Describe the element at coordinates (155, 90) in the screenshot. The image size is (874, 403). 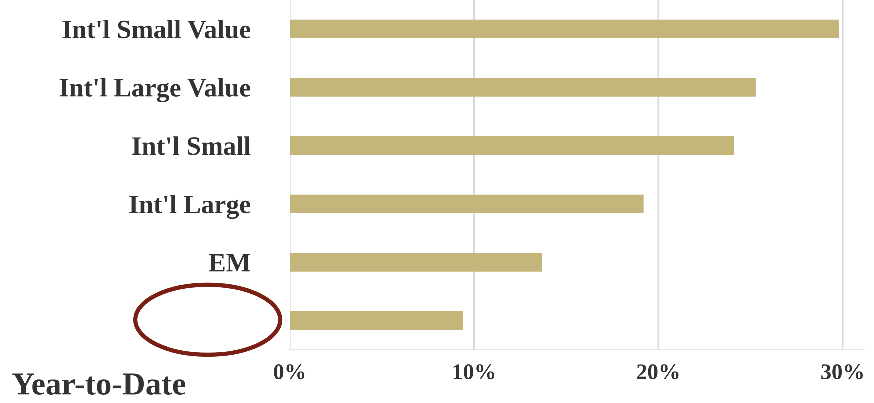
I see `y-tick-label: Int'l Large Value` at that location.